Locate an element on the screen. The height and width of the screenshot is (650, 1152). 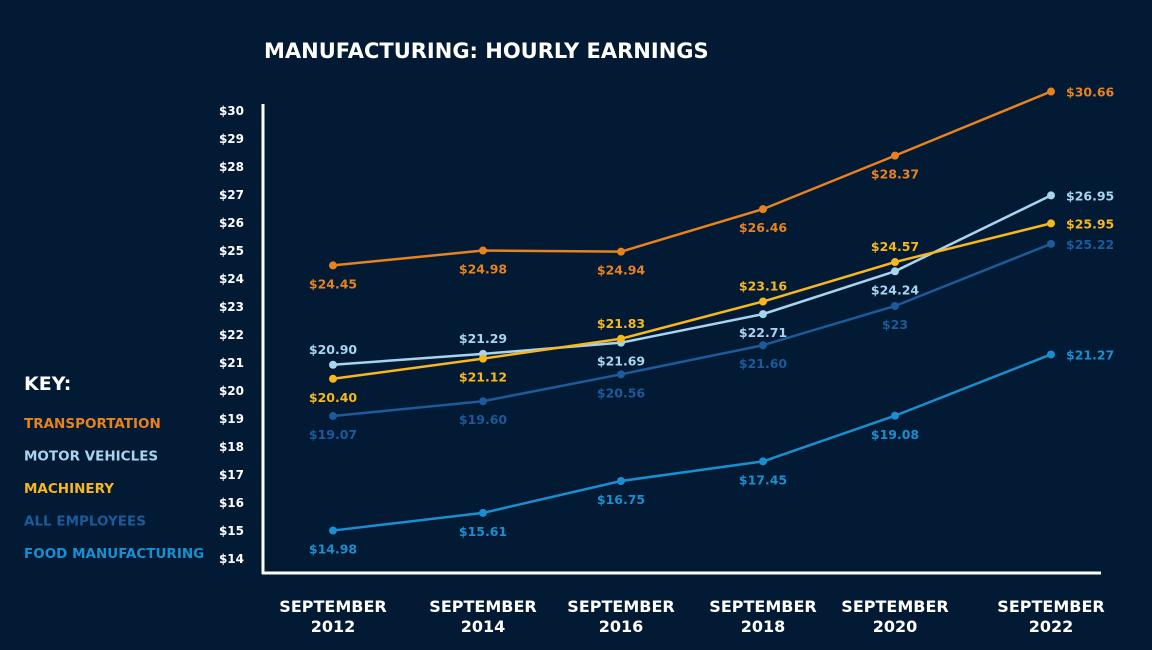
data-label: $26.95 is located at coordinates (1090, 195).